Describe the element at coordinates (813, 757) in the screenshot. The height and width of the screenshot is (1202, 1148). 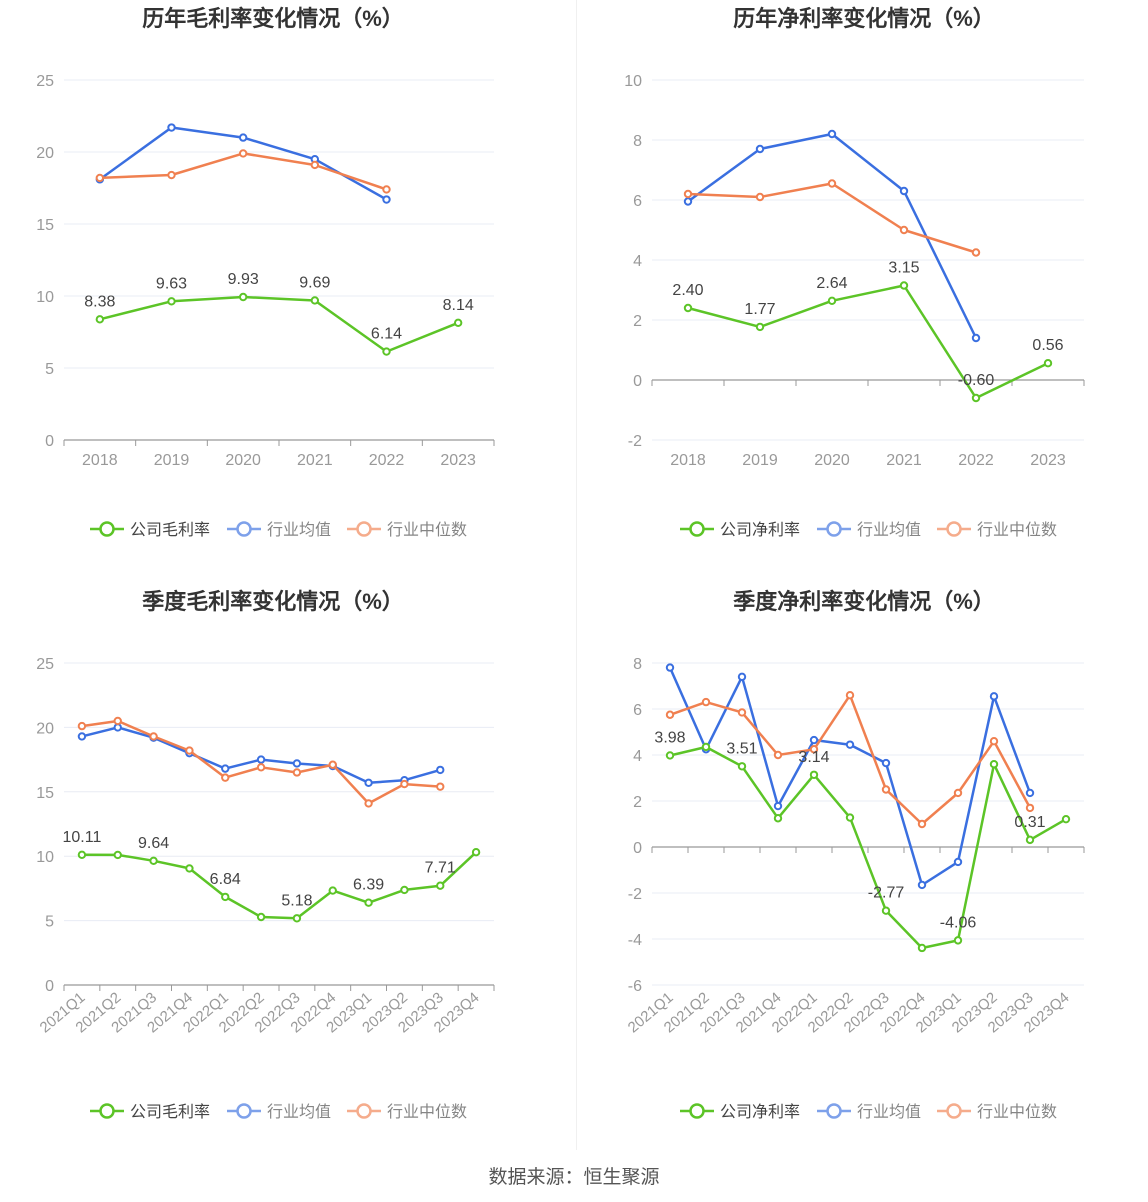
I see `data-label: 3.14` at that location.